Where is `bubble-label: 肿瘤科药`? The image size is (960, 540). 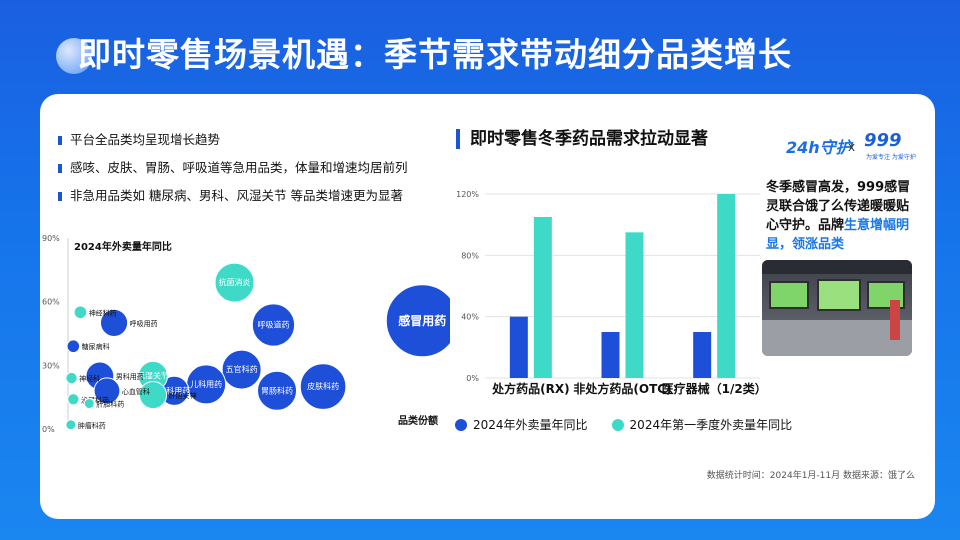 bubble-label: 肿瘤科药 is located at coordinates (92, 425).